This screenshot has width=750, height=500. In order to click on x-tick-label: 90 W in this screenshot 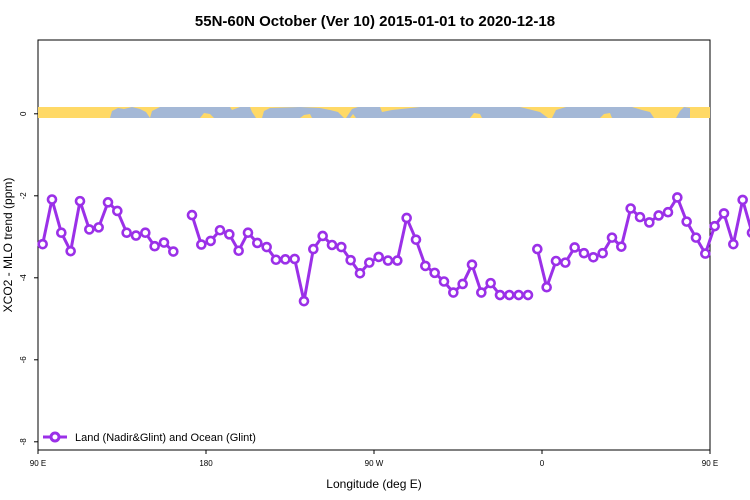, I will do `click(374, 463)`.